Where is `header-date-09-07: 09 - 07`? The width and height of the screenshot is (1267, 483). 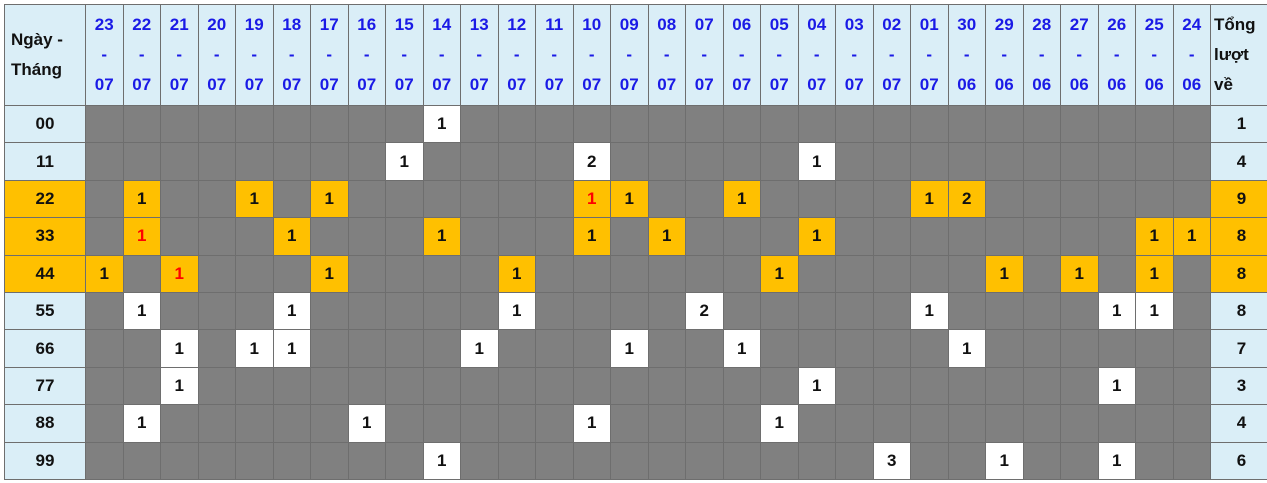 header-date-09-07: 09 - 07 is located at coordinates (629, 55).